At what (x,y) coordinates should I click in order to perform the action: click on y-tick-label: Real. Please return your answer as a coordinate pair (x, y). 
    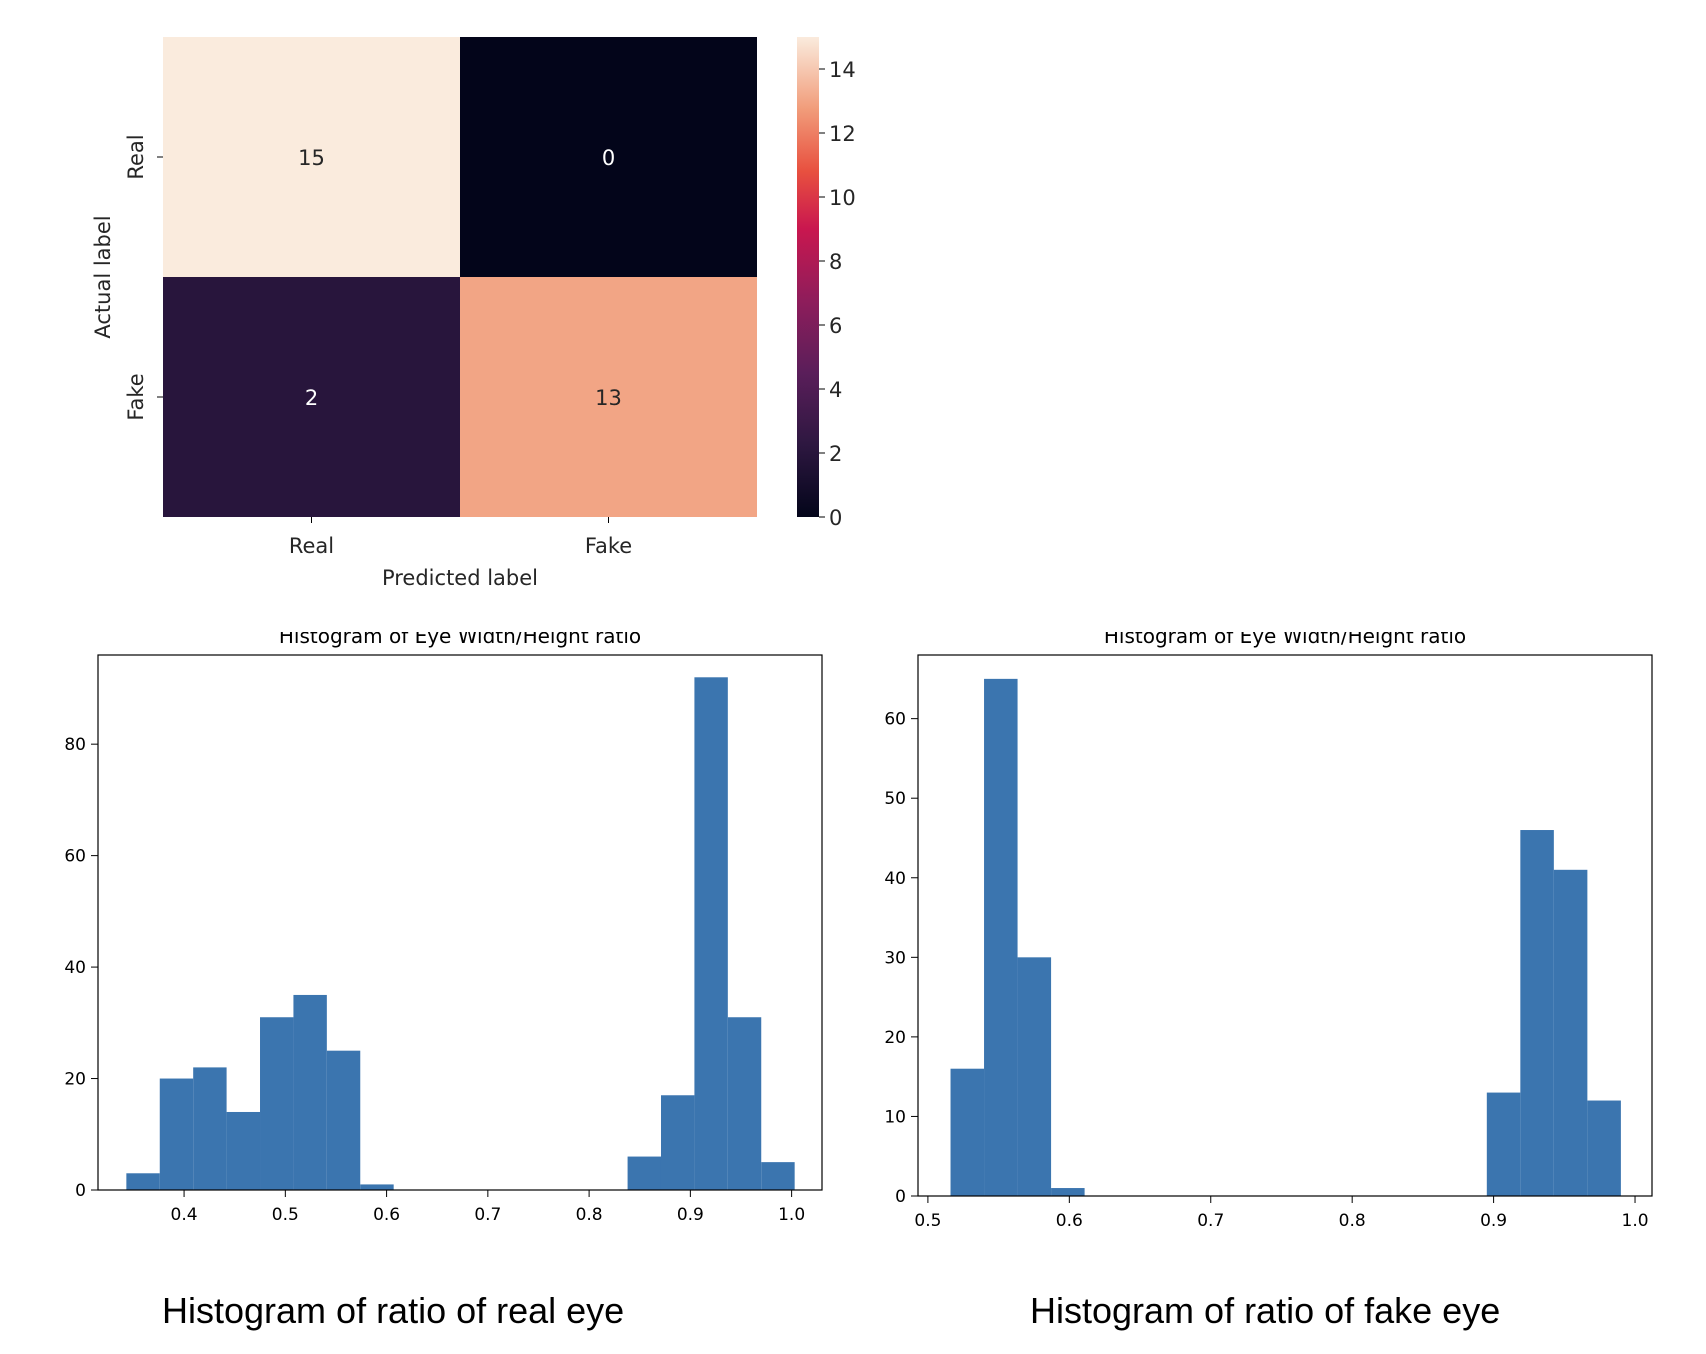
    Looking at the image, I should click on (136, 156).